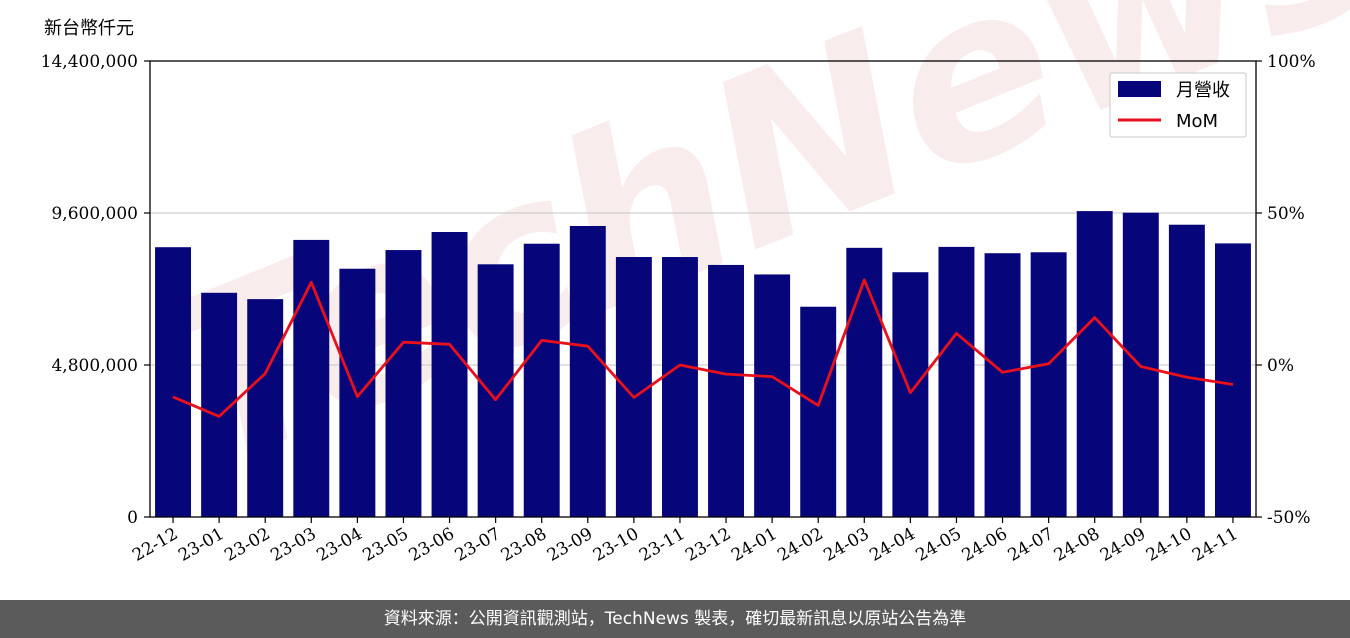 The width and height of the screenshot is (1350, 638). Describe the element at coordinates (1031, 545) in the screenshot. I see `x-tick-label: 24-07` at that location.